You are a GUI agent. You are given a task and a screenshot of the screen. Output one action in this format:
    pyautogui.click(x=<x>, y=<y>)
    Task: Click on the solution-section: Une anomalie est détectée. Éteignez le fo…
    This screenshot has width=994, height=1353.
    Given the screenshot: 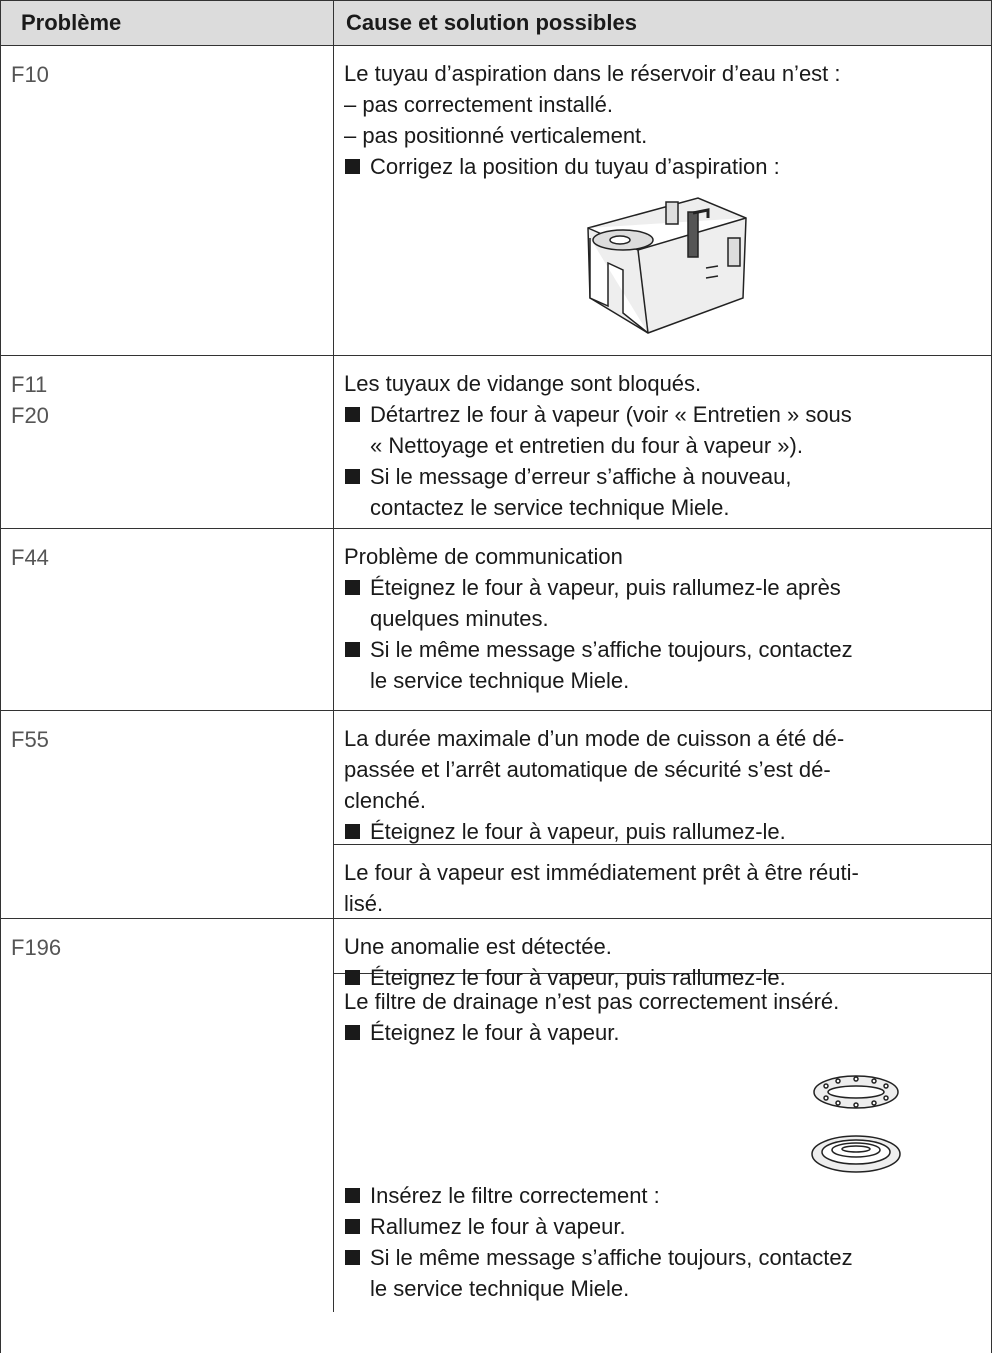 What is the action you would take?
    pyautogui.click(x=662, y=954)
    